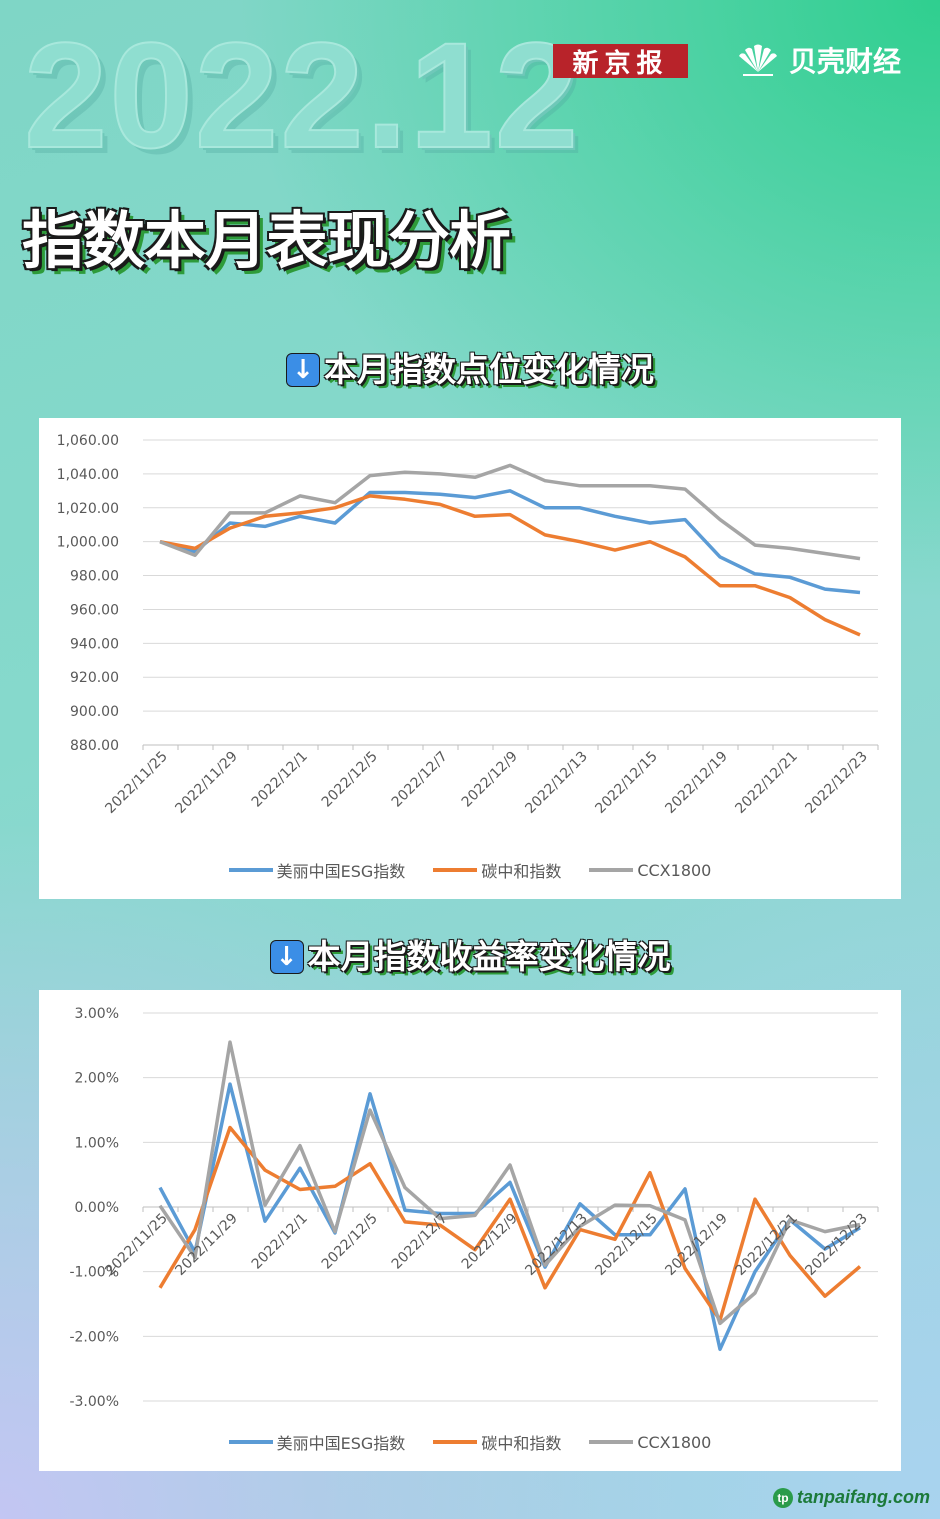  What do you see at coordinates (94, 610) in the screenshot?
I see `y-tick-label: 960.00` at bounding box center [94, 610].